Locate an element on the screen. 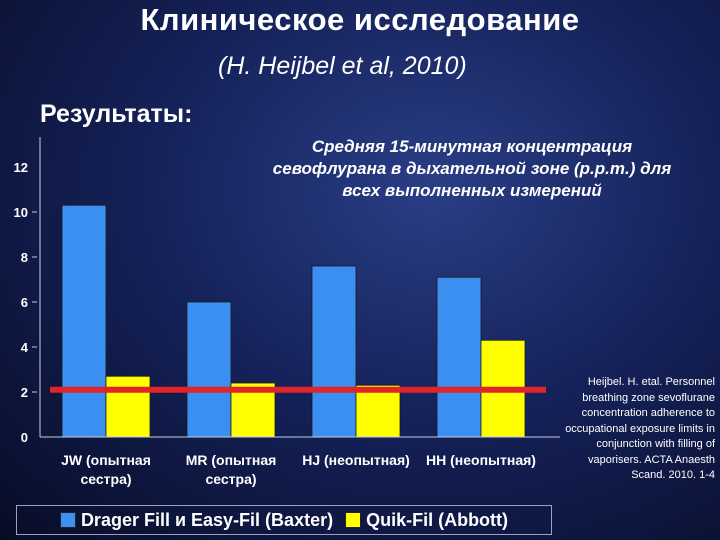 This screenshot has height=540, width=720. x-category-label: JW (опытная is located at coordinates (106, 460).